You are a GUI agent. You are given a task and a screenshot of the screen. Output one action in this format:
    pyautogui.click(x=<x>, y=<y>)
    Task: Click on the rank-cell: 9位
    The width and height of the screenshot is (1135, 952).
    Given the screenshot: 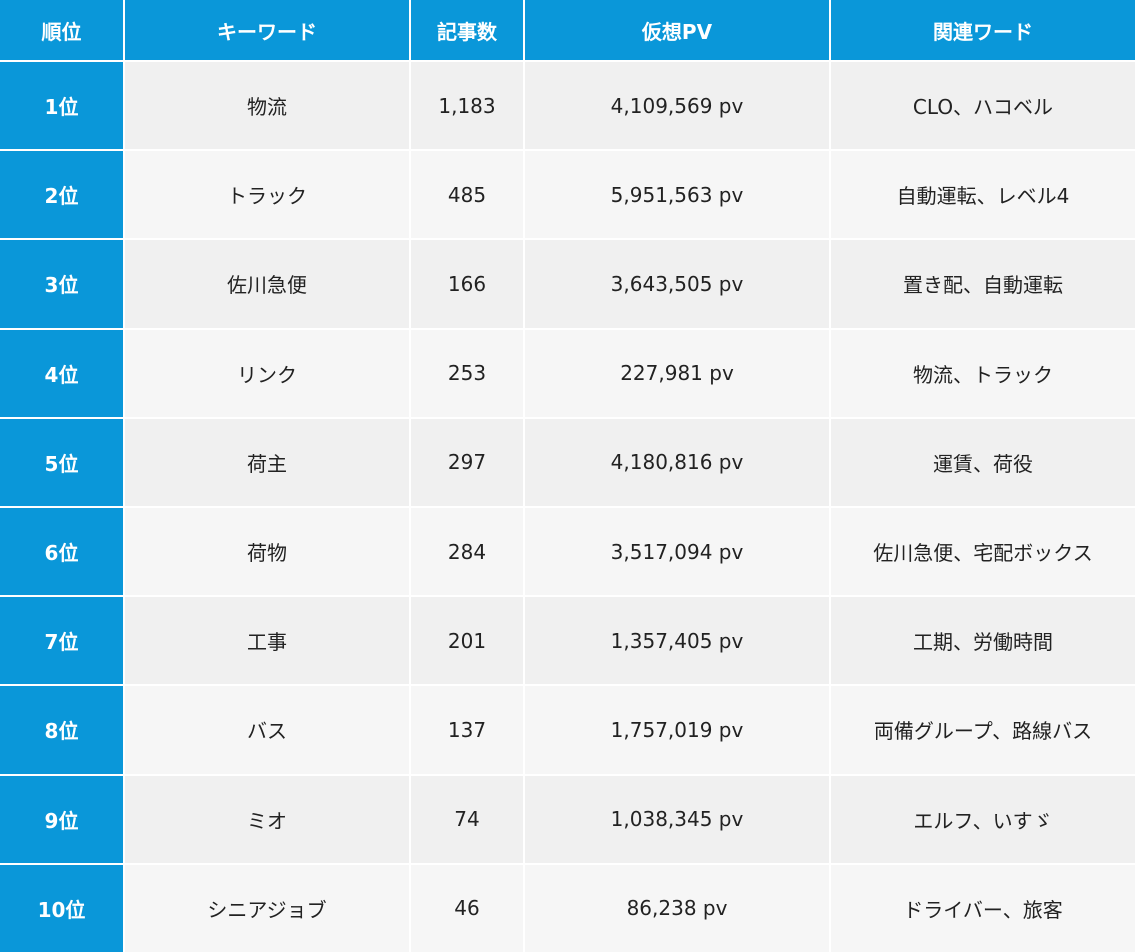 What is the action you would take?
    pyautogui.click(x=61, y=819)
    